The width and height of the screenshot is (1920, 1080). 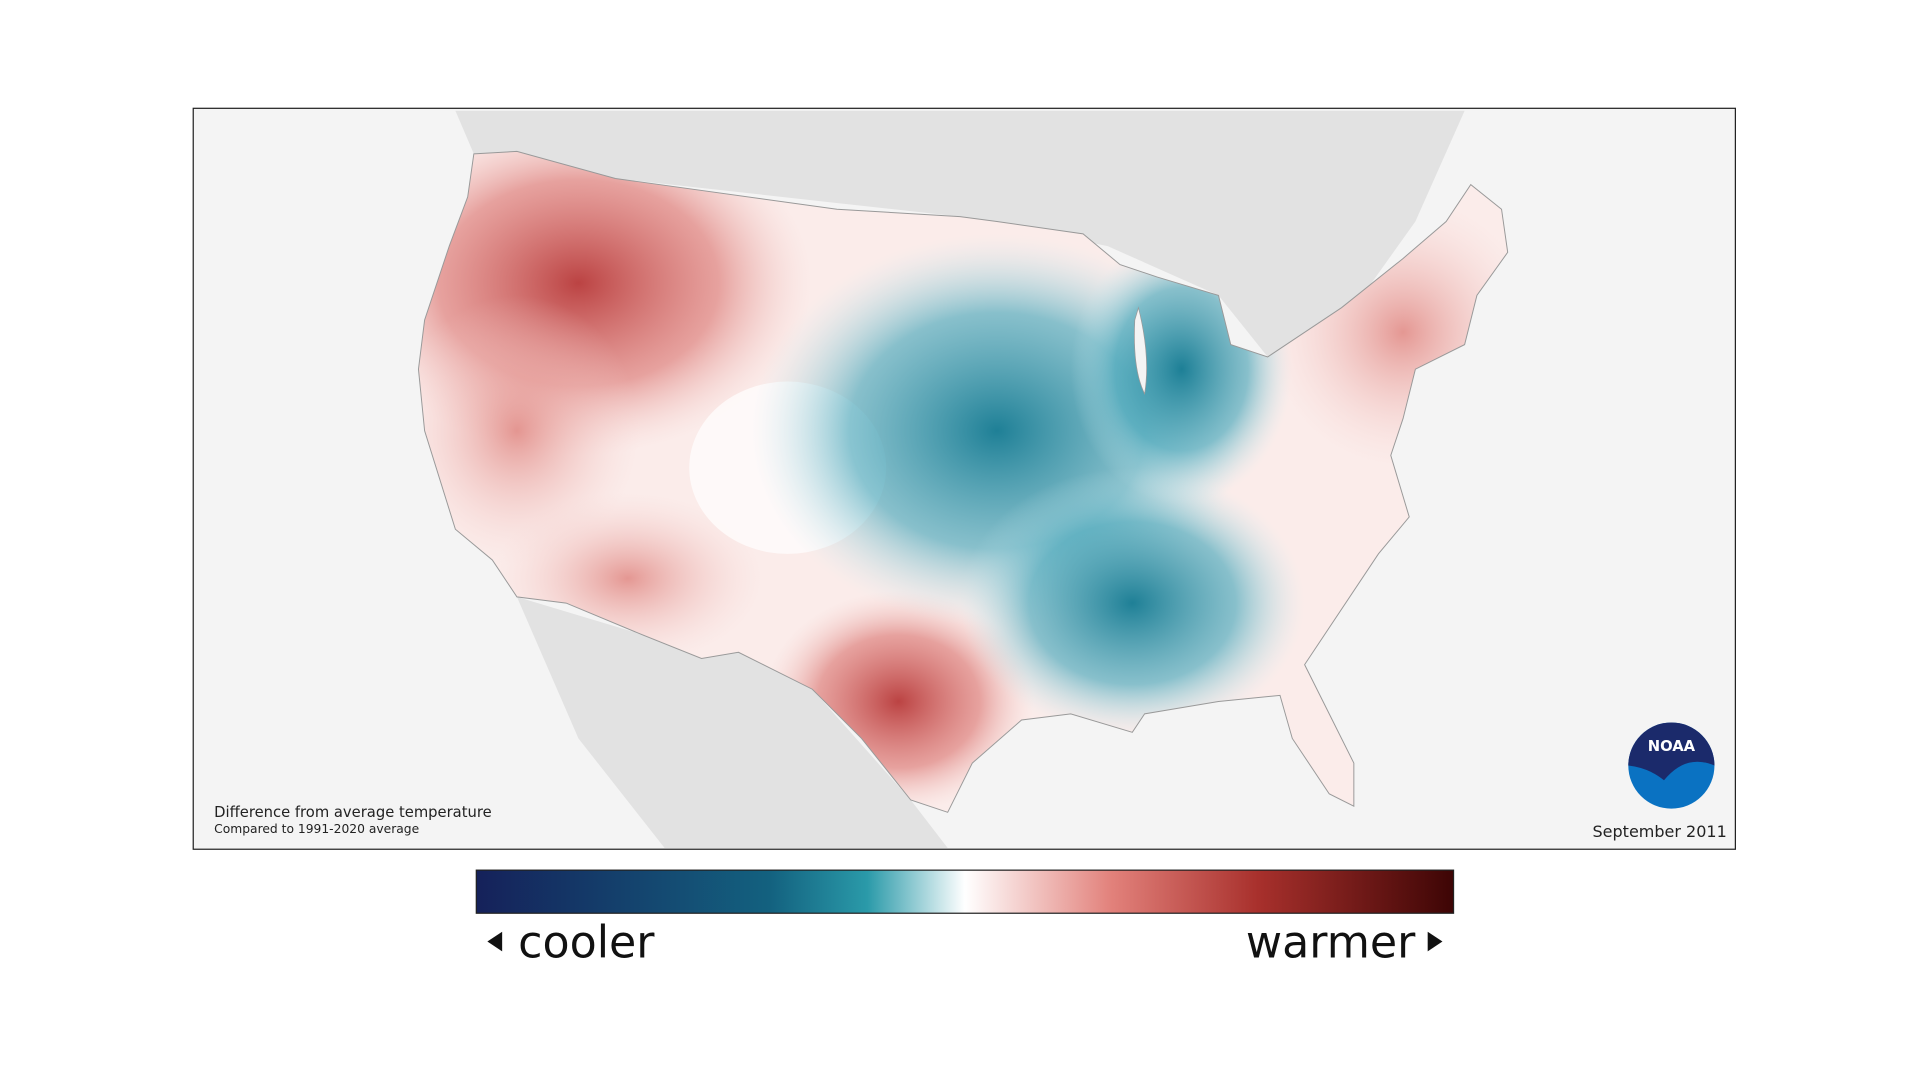 What do you see at coordinates (353, 812) in the screenshot?
I see `caption-title: Difference from average temperature` at bounding box center [353, 812].